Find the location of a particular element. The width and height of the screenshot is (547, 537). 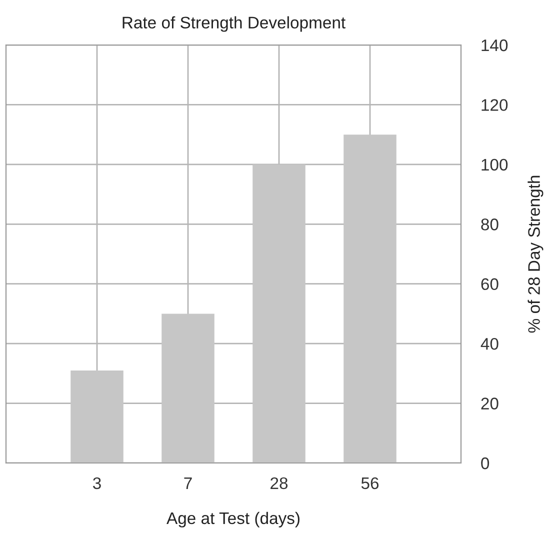

x-tick-label: 56 is located at coordinates (370, 483).